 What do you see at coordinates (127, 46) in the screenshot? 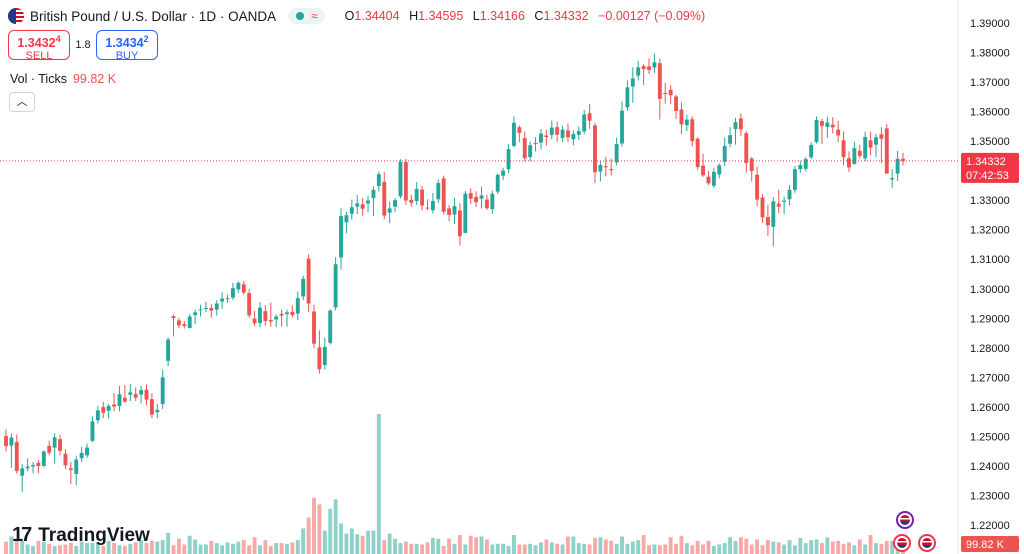
I see `buy-button: 1.34342 BUY` at bounding box center [127, 46].